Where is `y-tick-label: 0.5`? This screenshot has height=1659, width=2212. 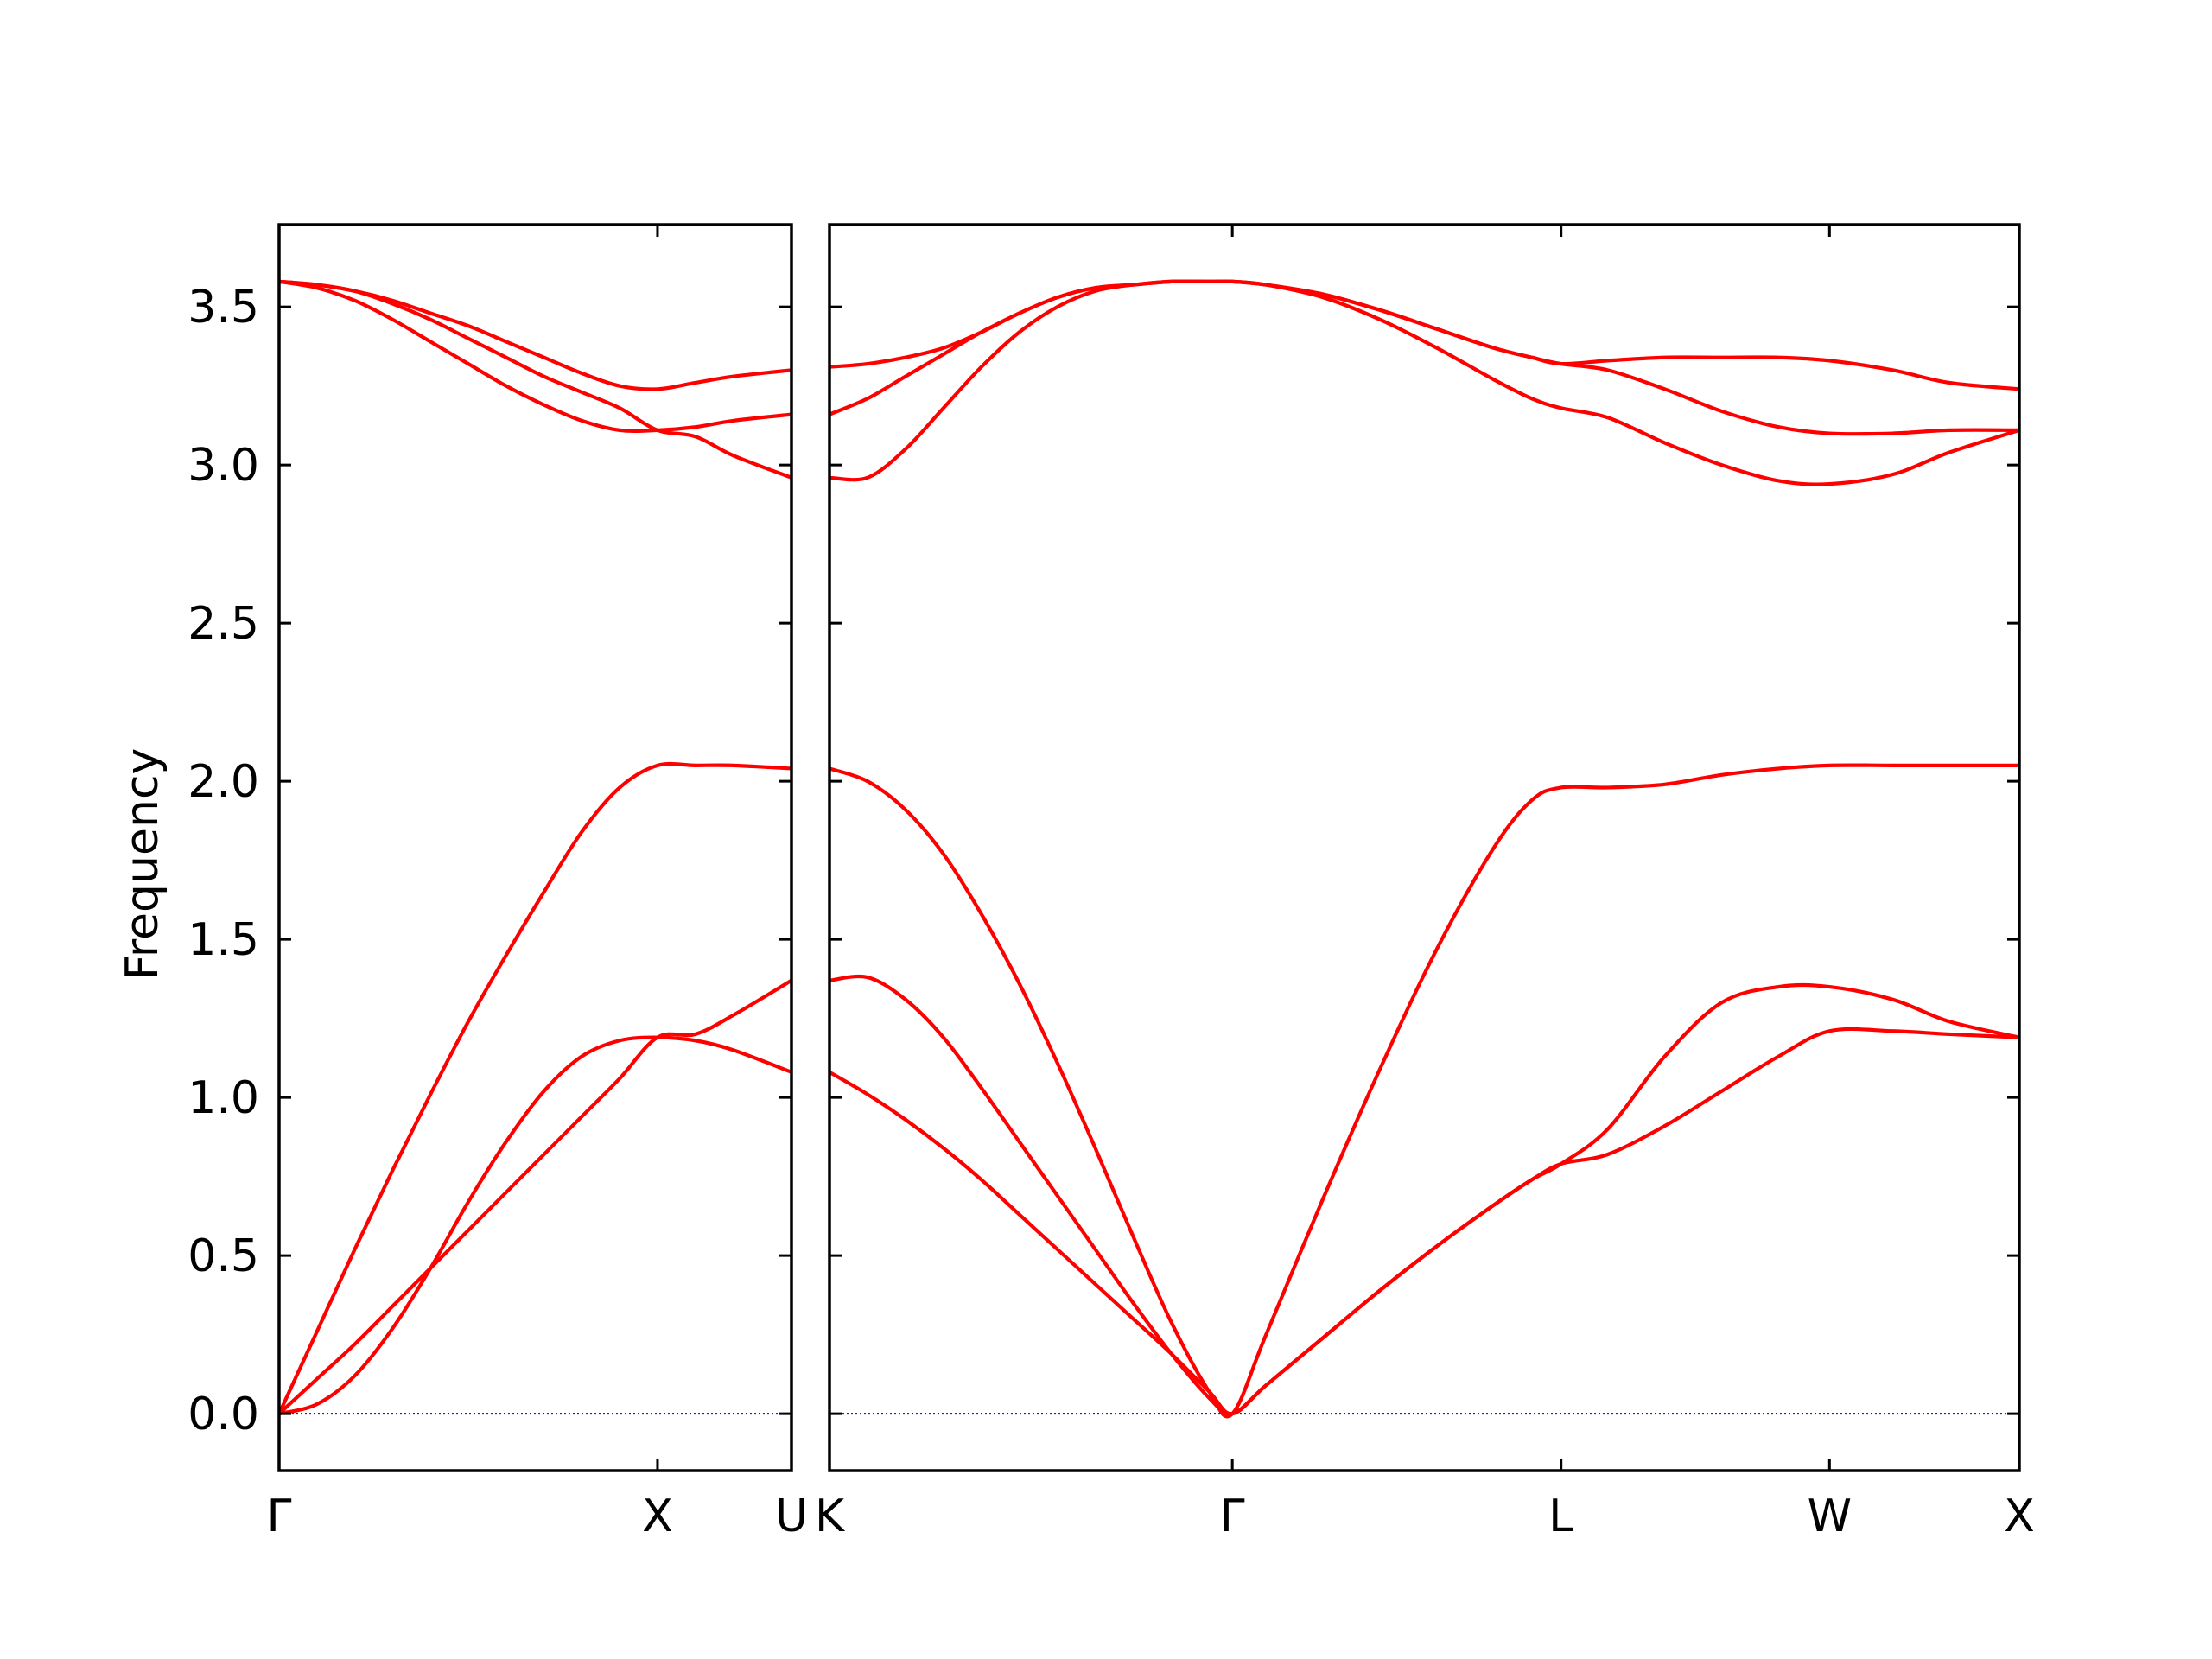
y-tick-label: 0.5 is located at coordinates (223, 1256).